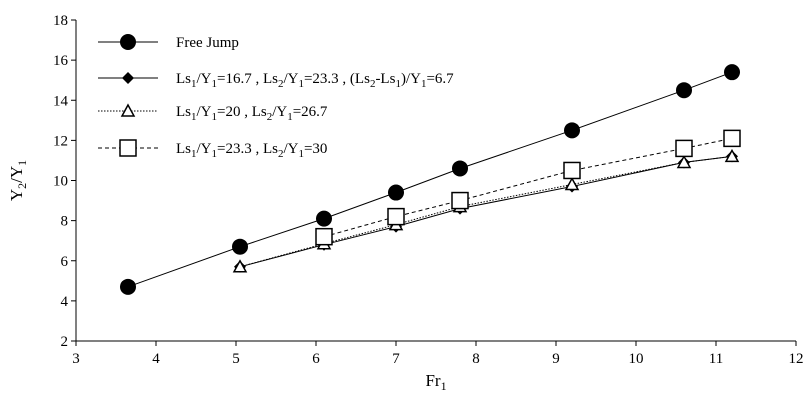 The image size is (809, 394). I want to click on legend-item: Free Jump, so click(168, 42).